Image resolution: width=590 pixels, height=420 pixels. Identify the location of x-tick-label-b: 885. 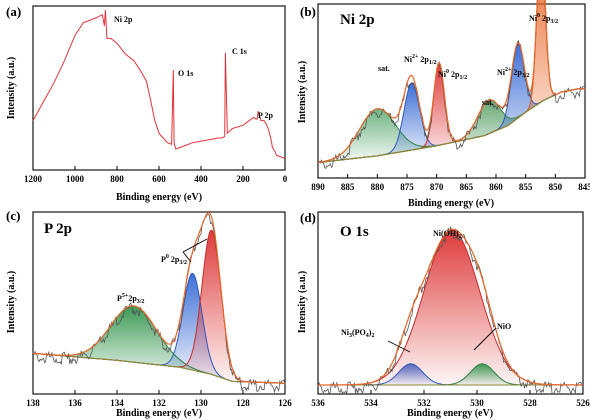
(348, 187).